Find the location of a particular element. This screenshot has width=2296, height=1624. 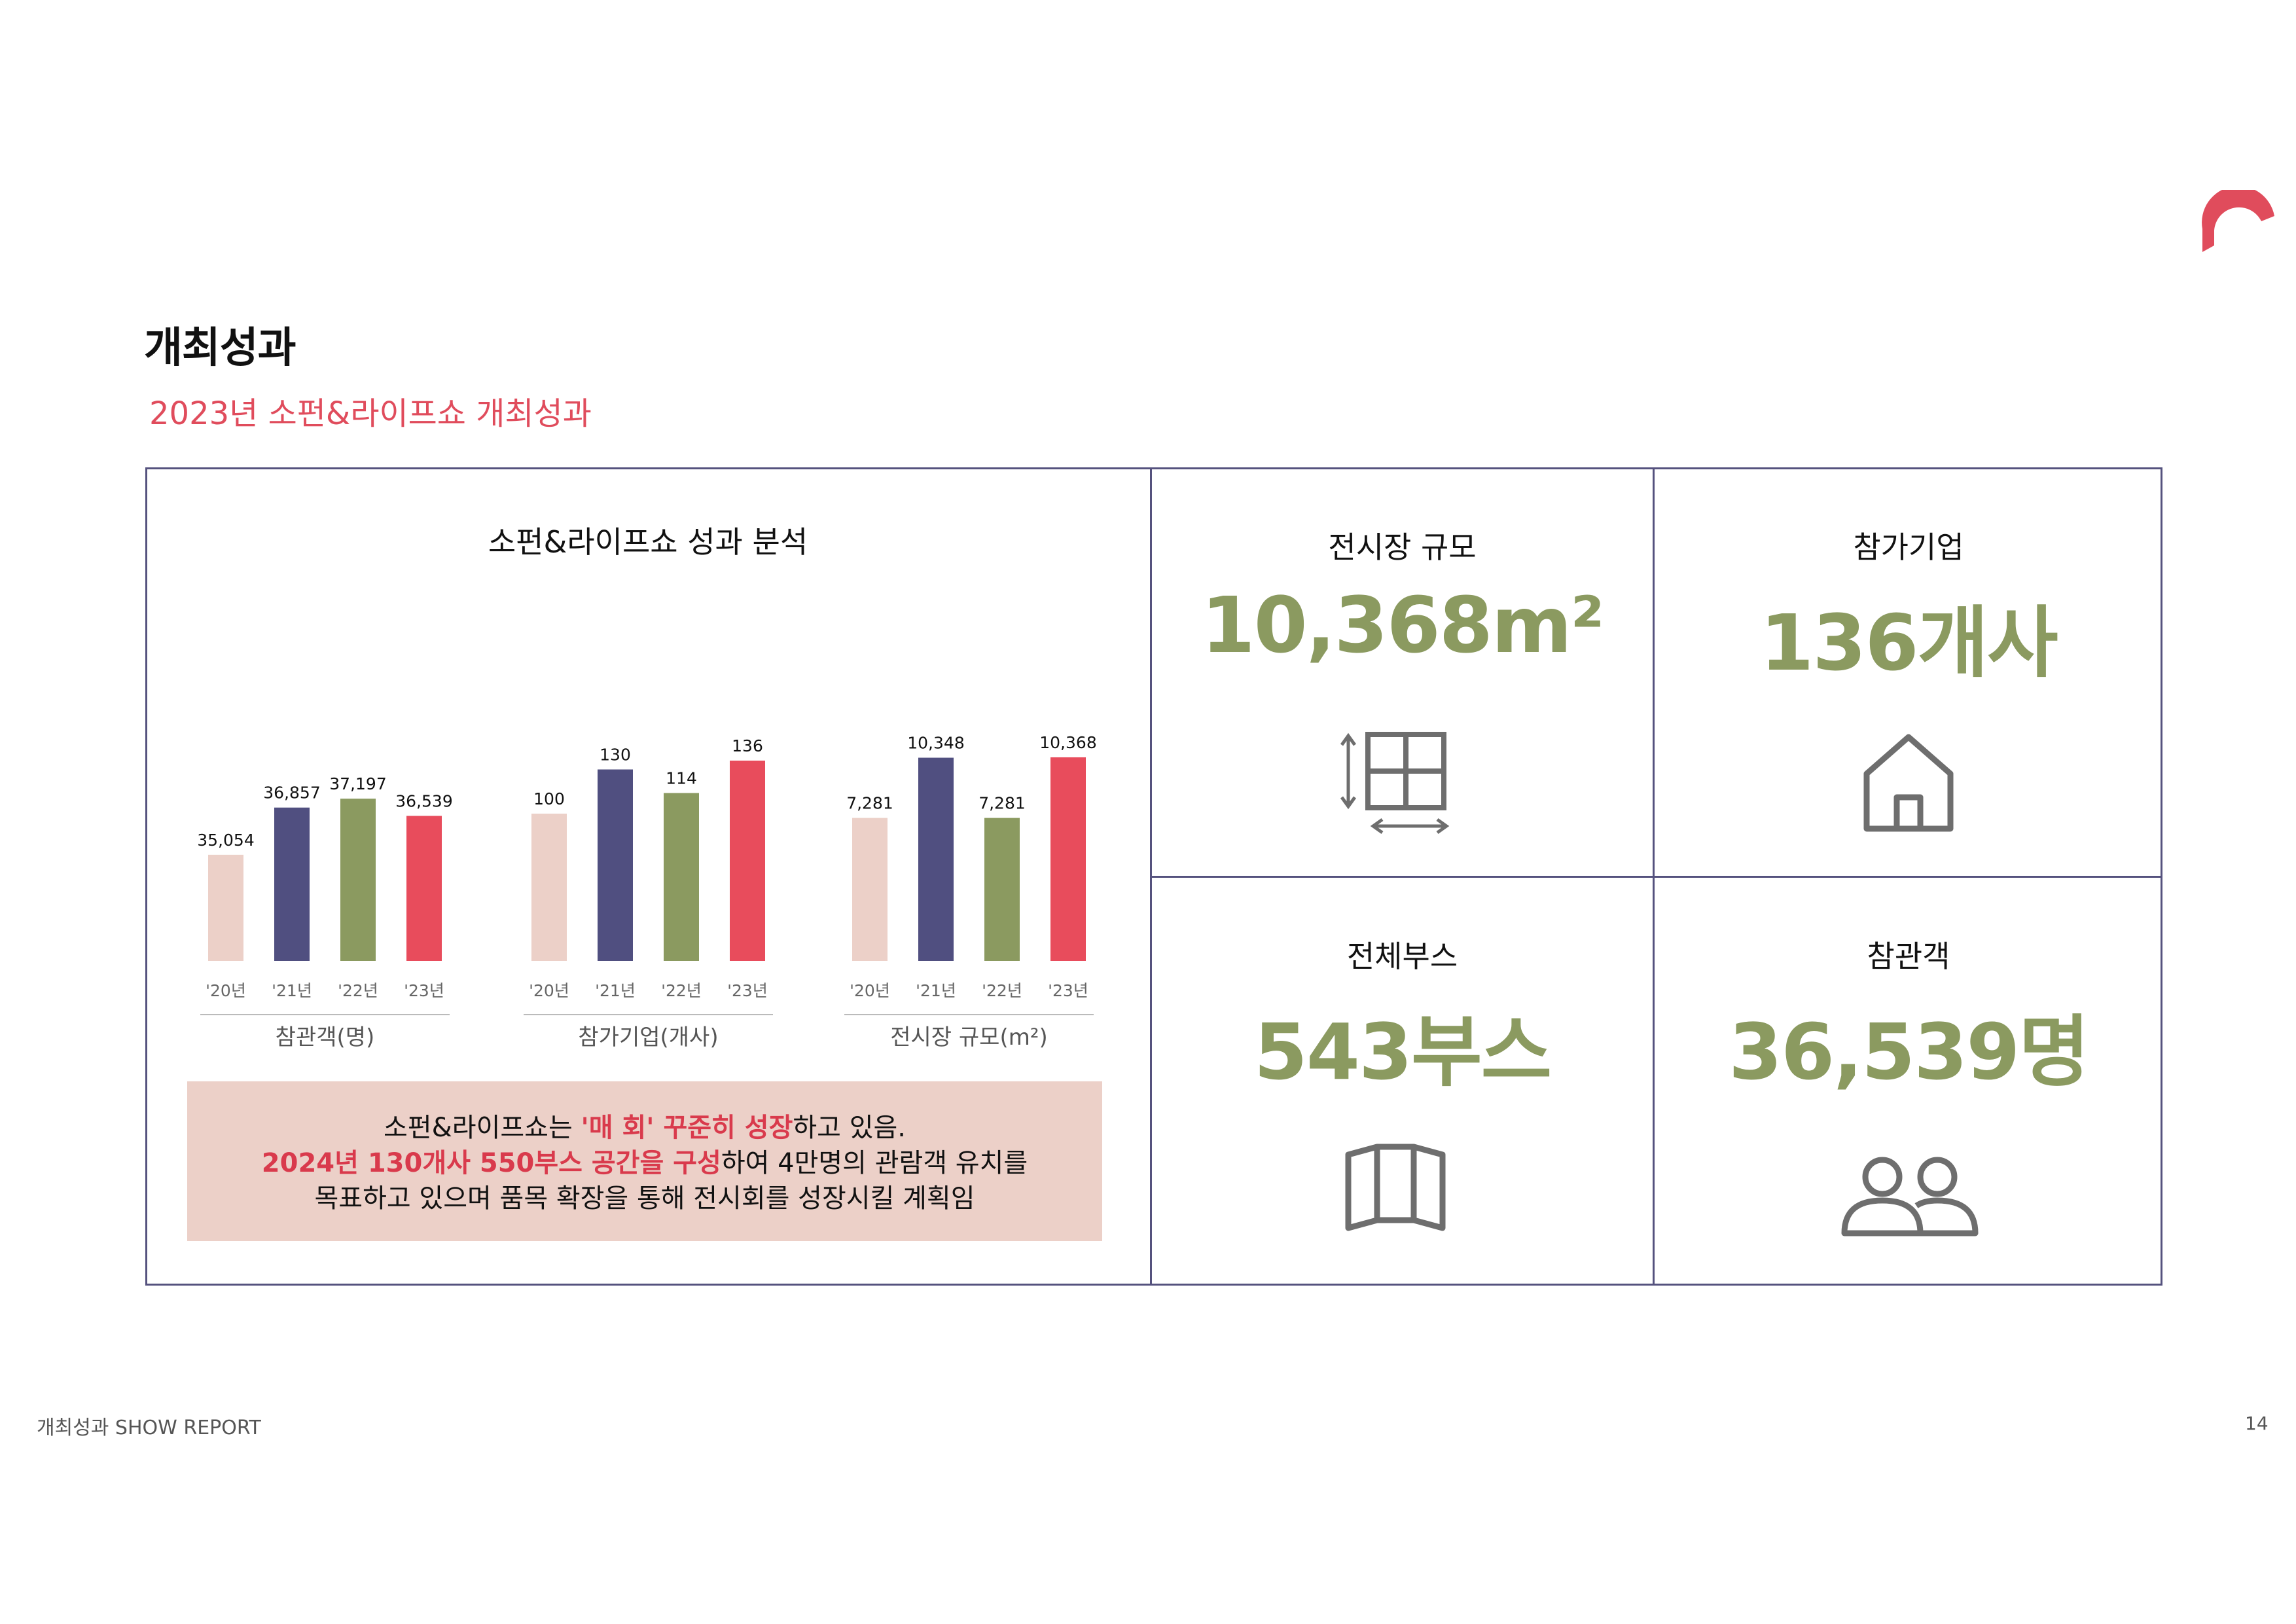

note-highlight: '매 회' 꾸준히 성장 is located at coordinates (687, 1128).